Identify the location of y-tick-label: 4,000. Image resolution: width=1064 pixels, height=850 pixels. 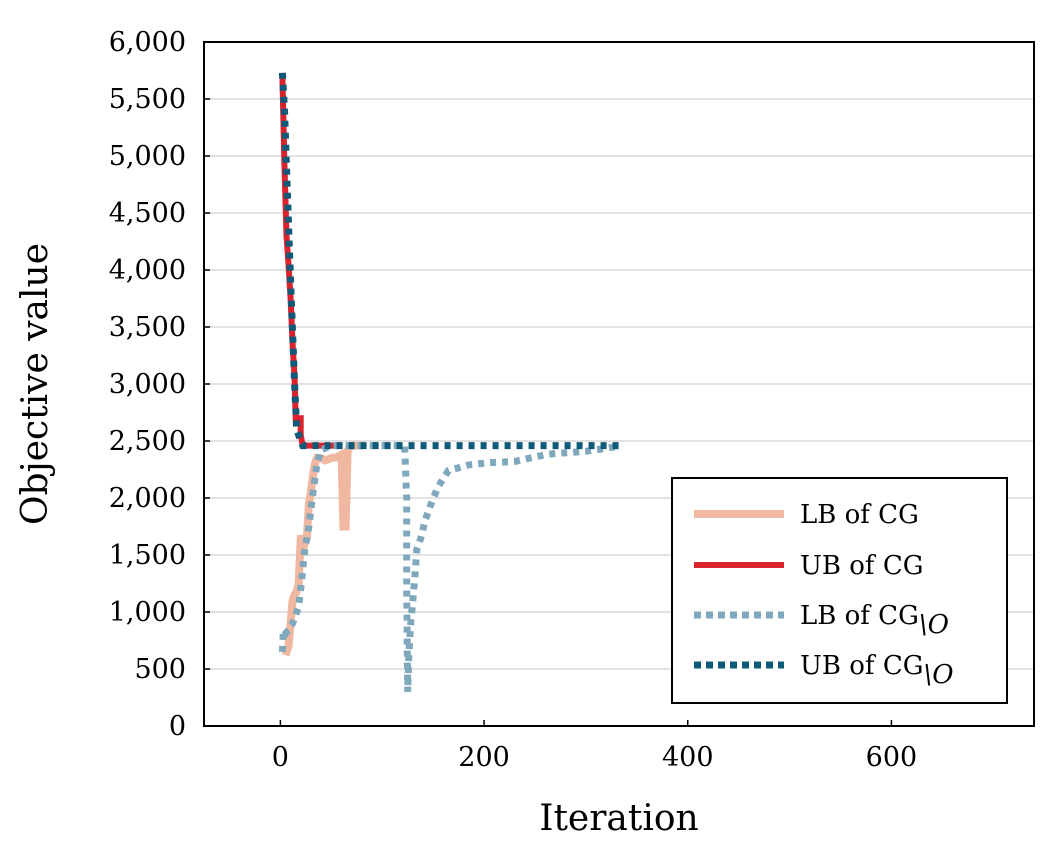
(147, 270).